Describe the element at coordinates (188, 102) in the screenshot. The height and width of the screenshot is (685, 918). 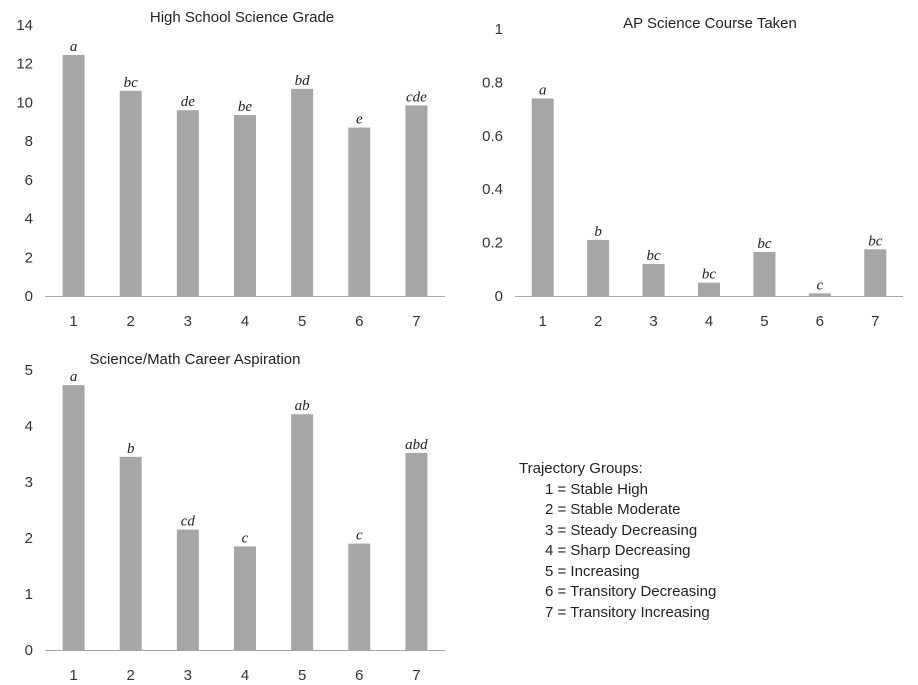
I see `data-label: de` at that location.